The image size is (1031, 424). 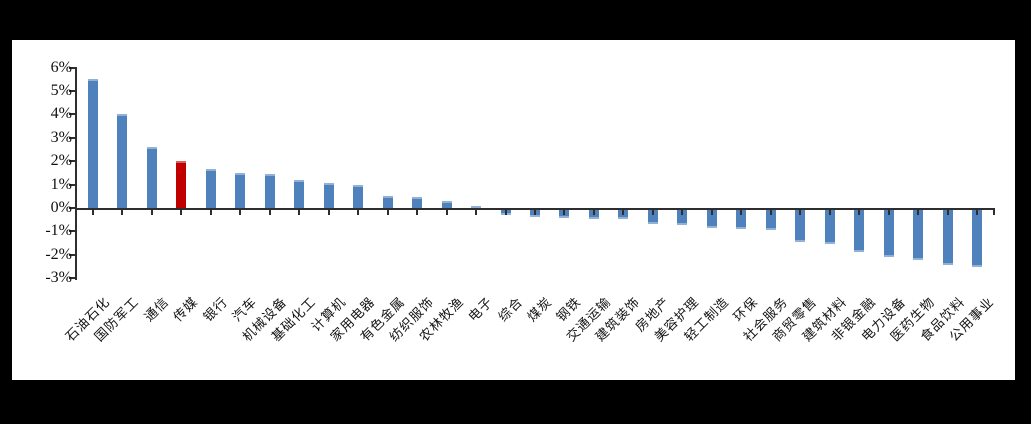 I want to click on x-axis-category-label: 综合, so click(x=510, y=309).